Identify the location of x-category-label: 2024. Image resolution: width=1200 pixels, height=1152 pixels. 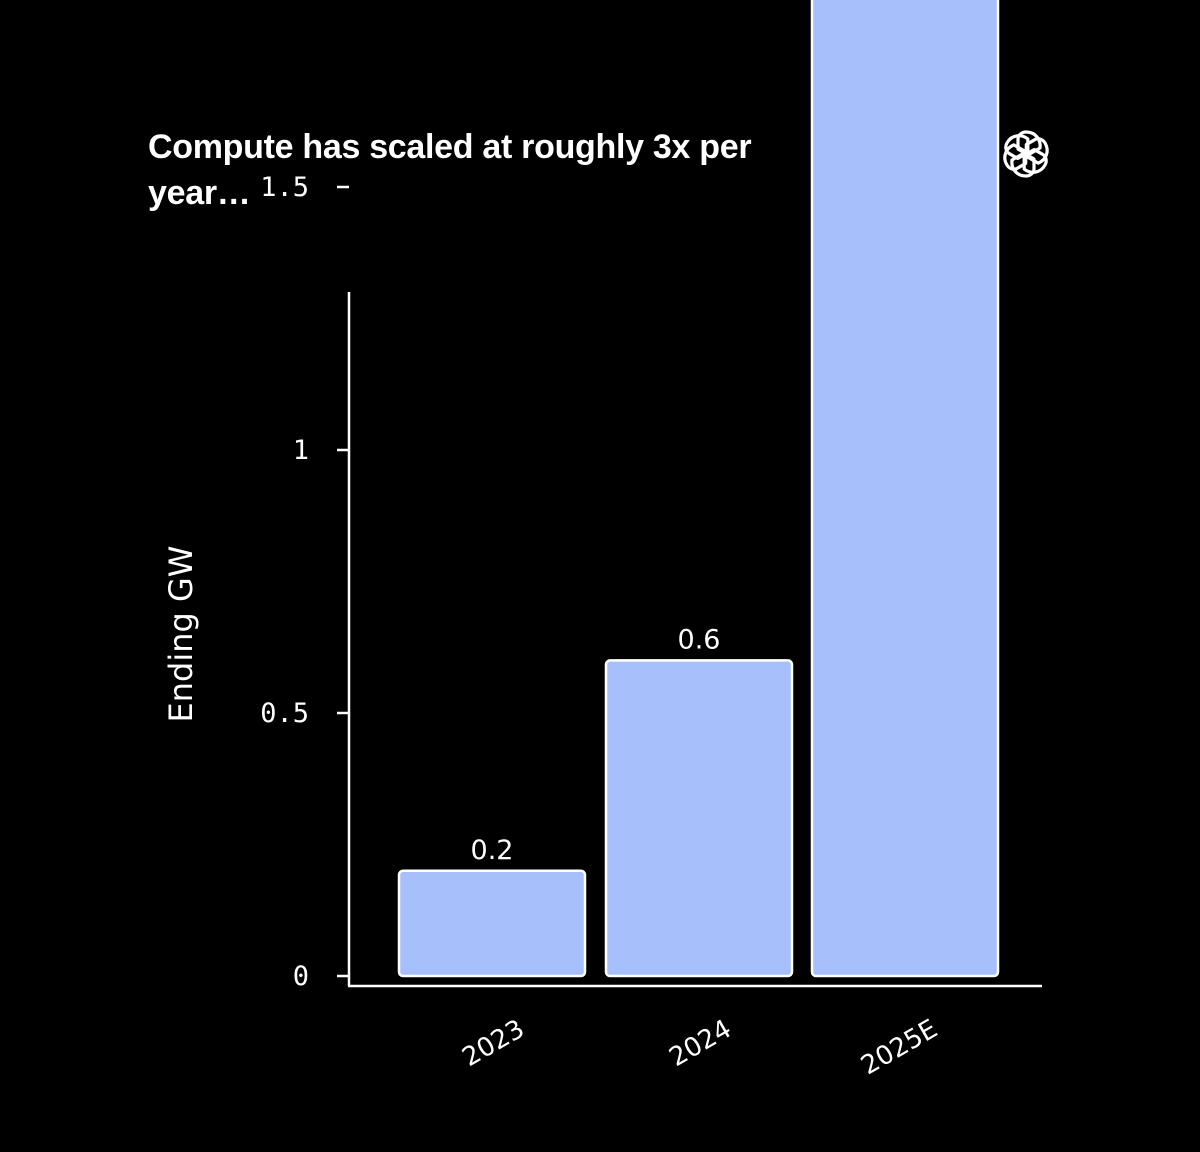
(700, 1043).